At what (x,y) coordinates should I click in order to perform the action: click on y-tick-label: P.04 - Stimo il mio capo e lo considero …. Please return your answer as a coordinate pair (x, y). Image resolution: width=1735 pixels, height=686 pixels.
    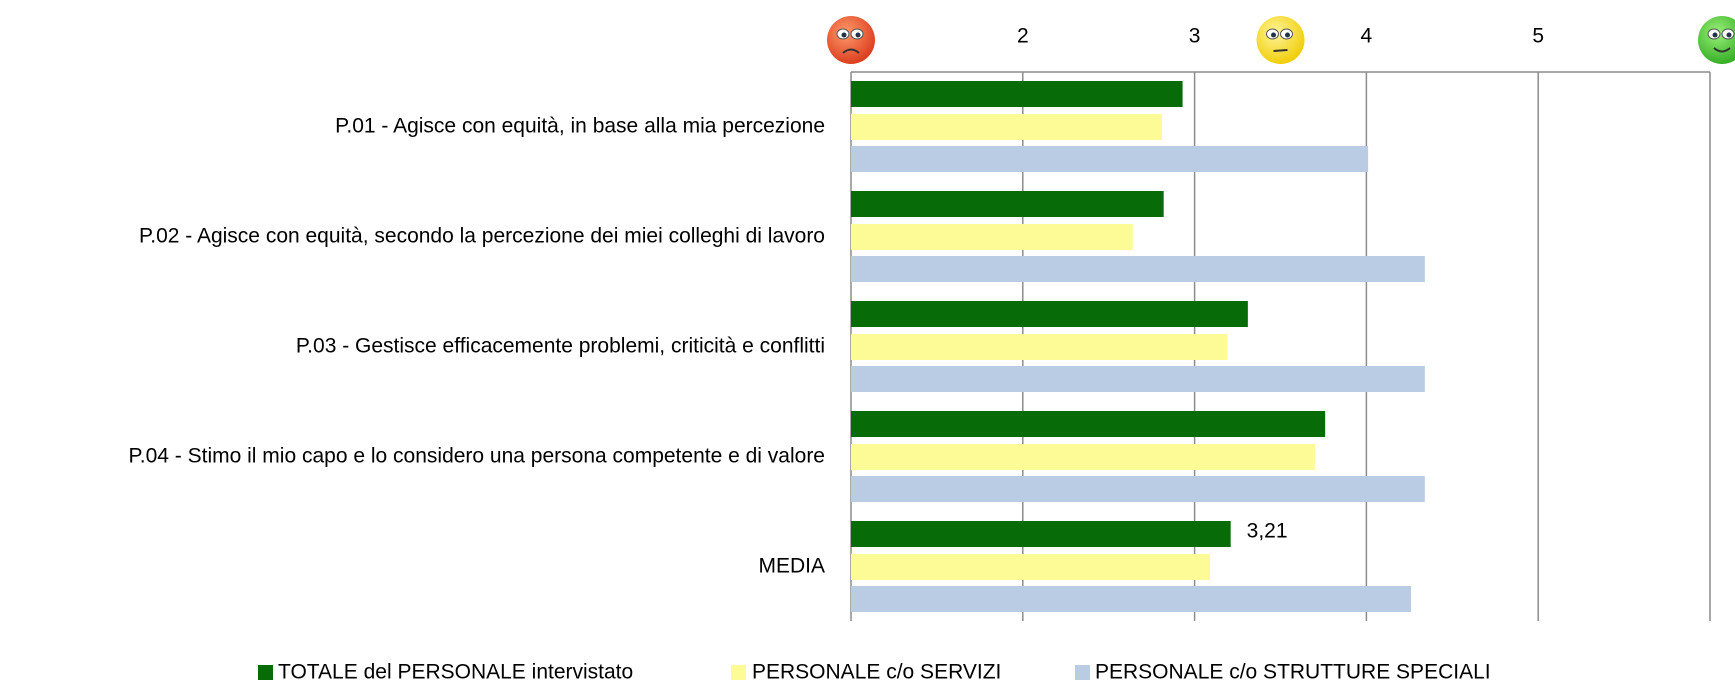
    Looking at the image, I should click on (476, 456).